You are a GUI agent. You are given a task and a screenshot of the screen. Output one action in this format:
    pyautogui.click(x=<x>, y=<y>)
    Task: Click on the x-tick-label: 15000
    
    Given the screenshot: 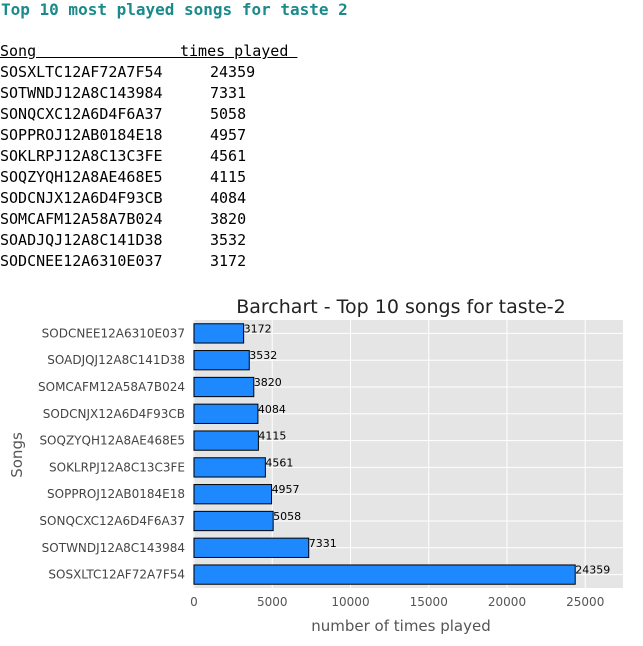 What is the action you would take?
    pyautogui.click(x=429, y=602)
    